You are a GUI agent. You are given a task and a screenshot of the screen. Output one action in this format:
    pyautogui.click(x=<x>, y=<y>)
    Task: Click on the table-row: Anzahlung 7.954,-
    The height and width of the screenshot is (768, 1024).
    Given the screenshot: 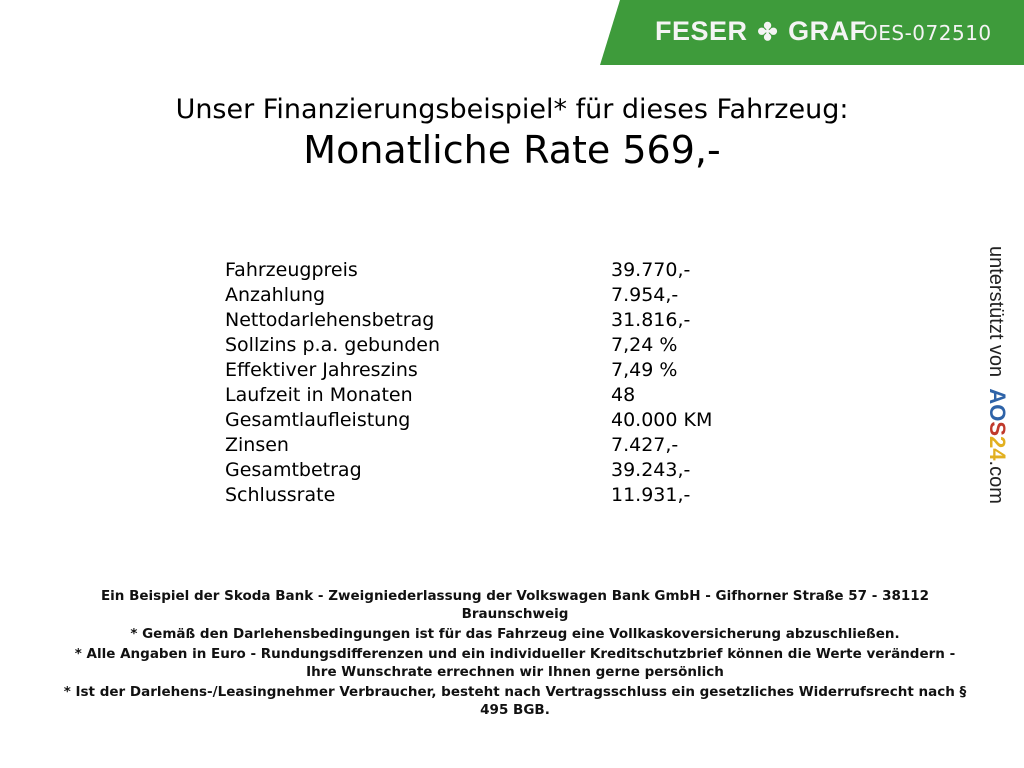 What is the action you would take?
    pyautogui.click(x=525, y=295)
    